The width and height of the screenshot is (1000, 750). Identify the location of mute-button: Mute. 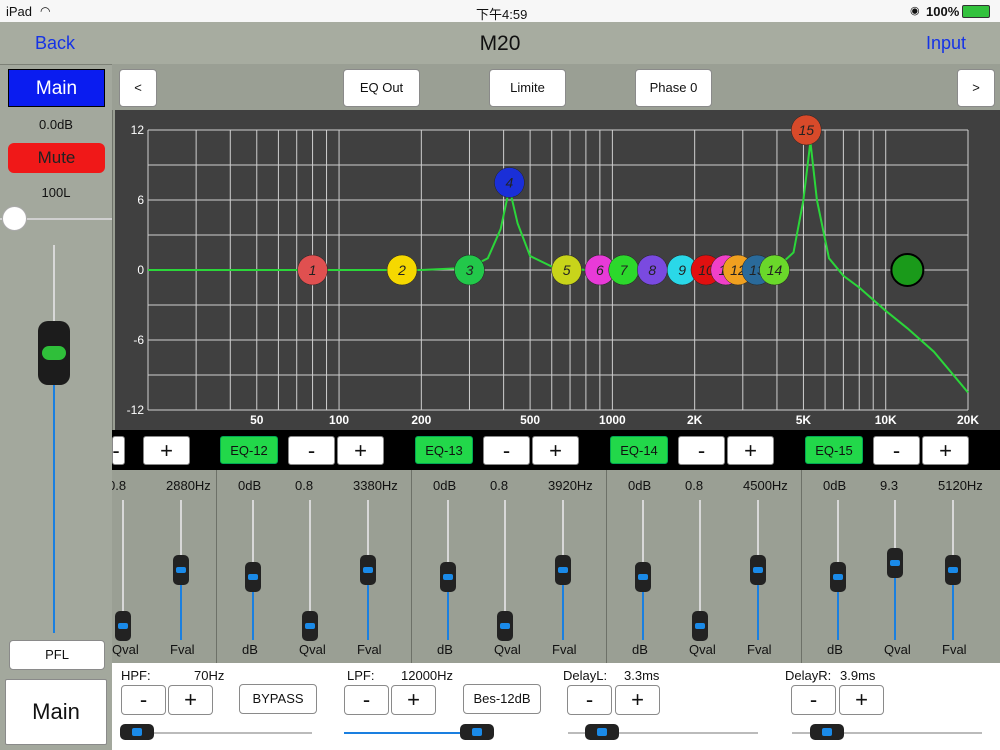
(56, 158).